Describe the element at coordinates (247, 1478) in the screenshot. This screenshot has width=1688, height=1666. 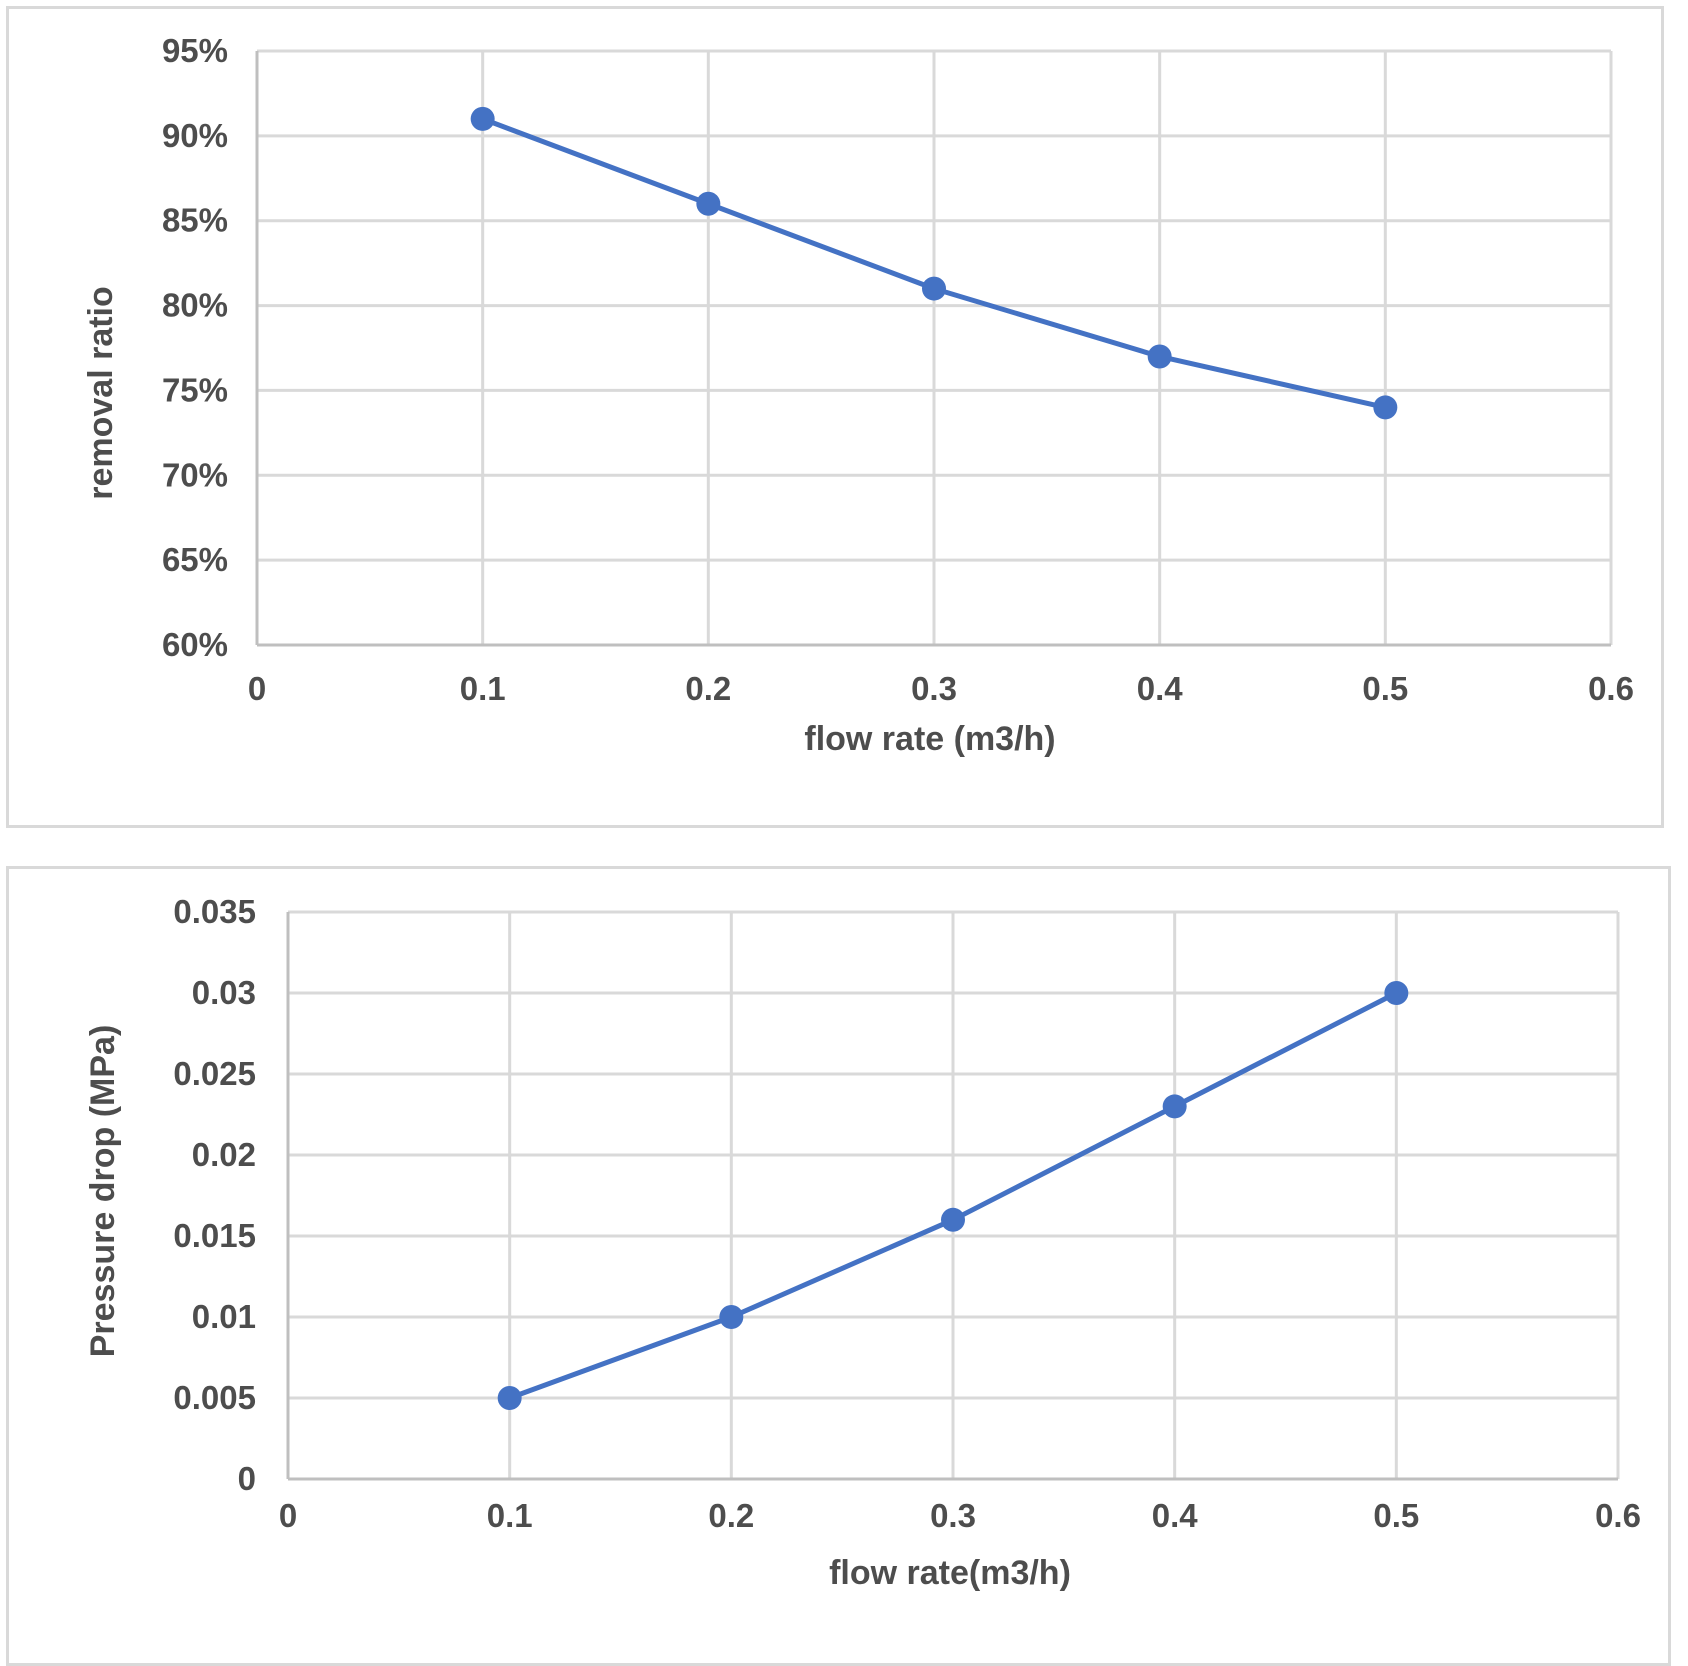
I see `y-tick-label: 0` at that location.